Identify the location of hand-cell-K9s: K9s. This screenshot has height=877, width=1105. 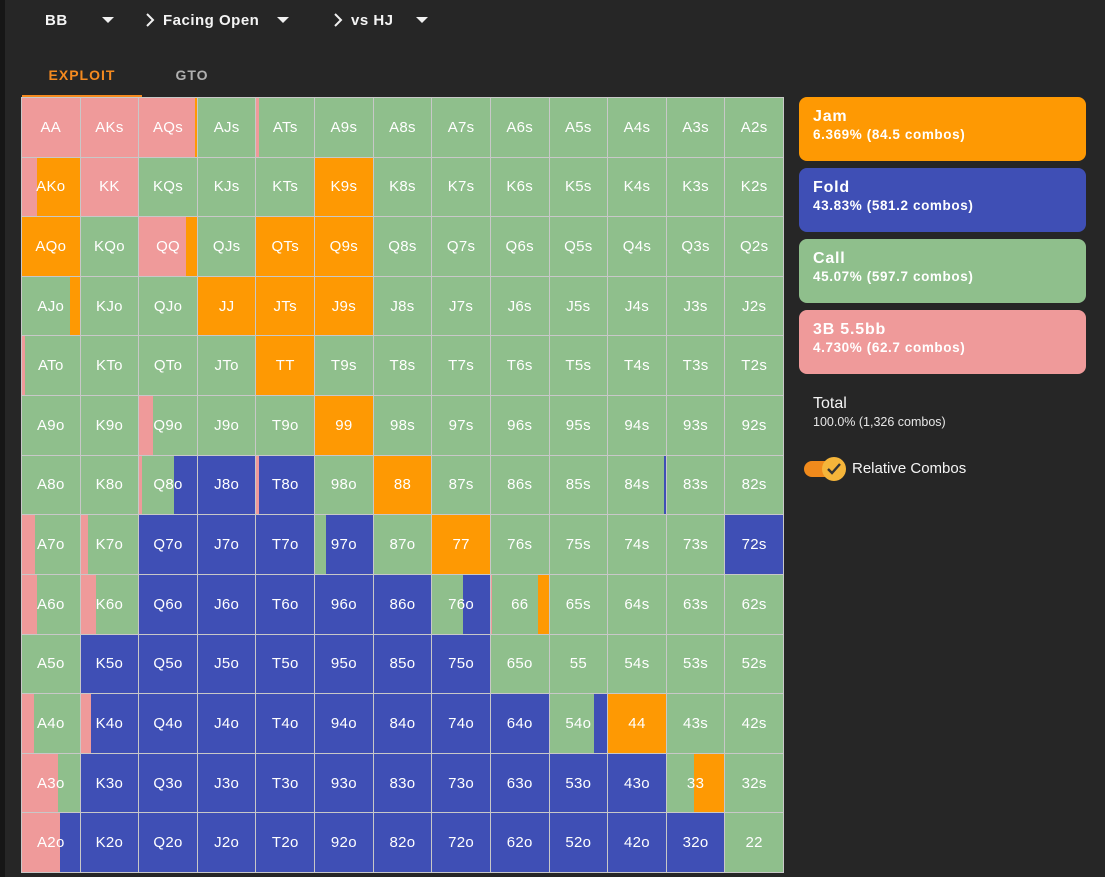
(344, 187).